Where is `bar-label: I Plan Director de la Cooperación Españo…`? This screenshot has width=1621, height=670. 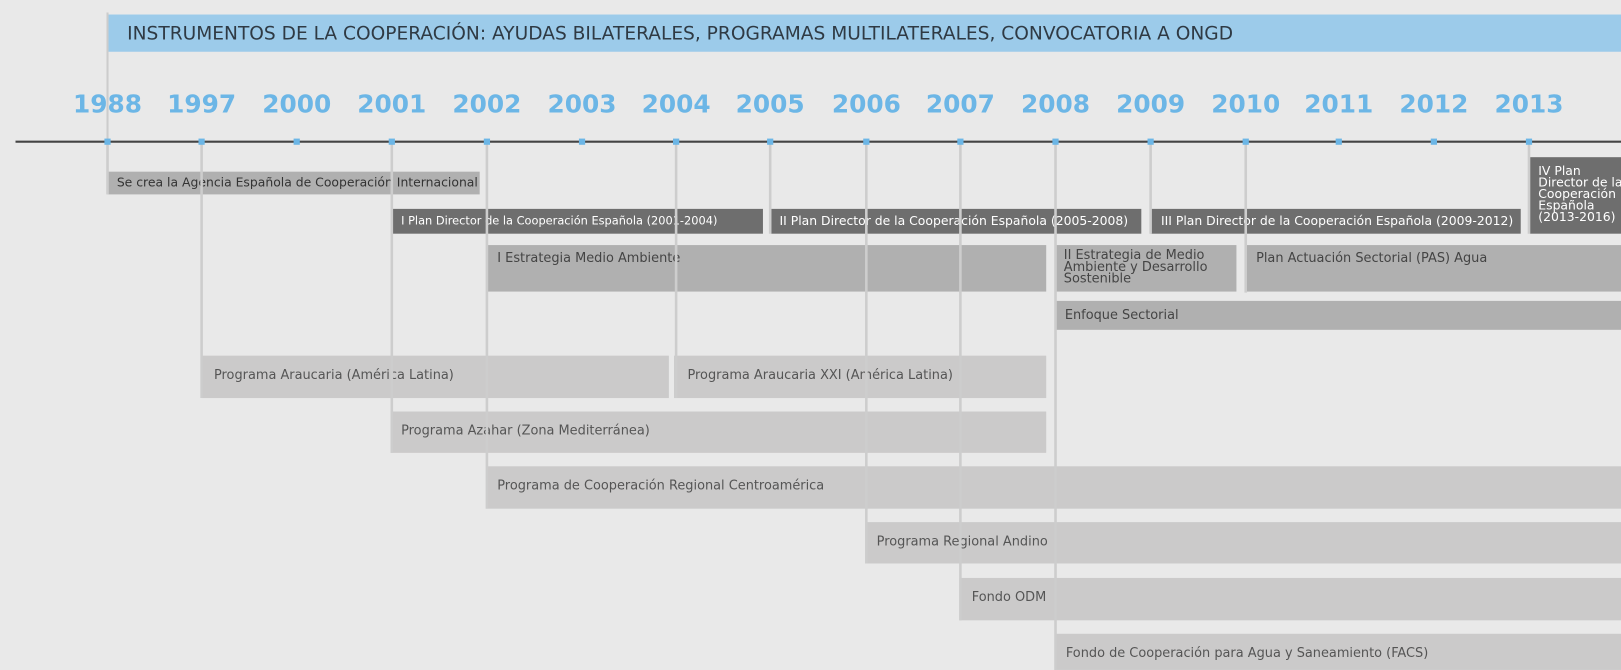
bar-label: I Plan Director de la Cooperación Españo… is located at coordinates (559, 220).